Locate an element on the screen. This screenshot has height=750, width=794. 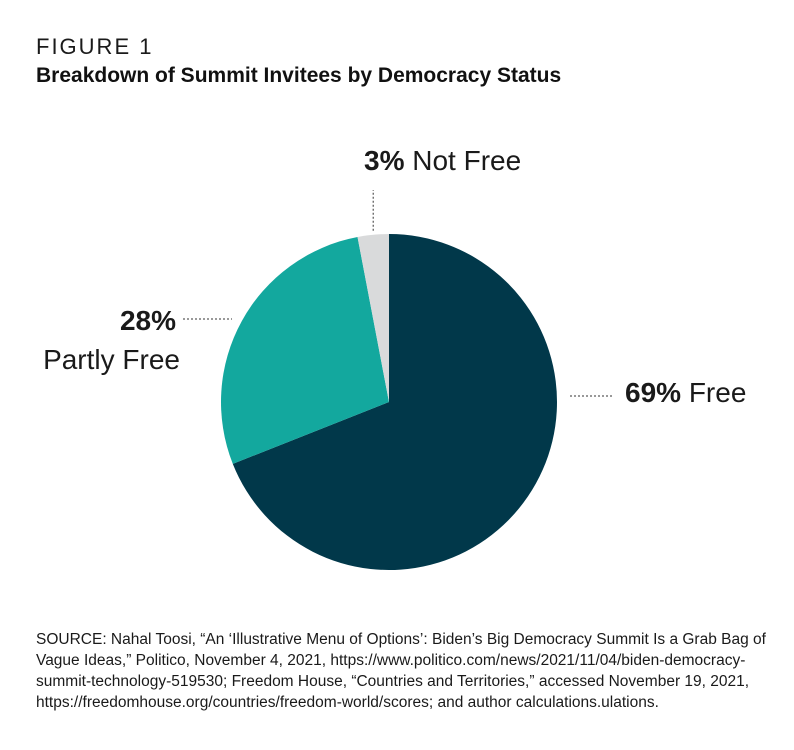
label-leaders is located at coordinates (398, 293).